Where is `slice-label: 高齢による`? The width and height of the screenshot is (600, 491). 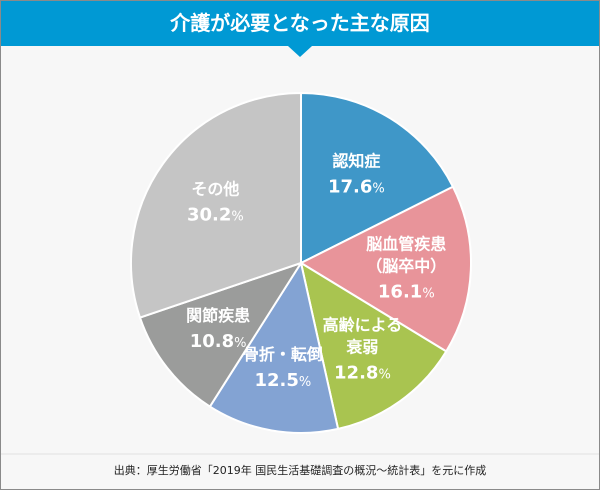 slice-label: 高齢による is located at coordinates (363, 325).